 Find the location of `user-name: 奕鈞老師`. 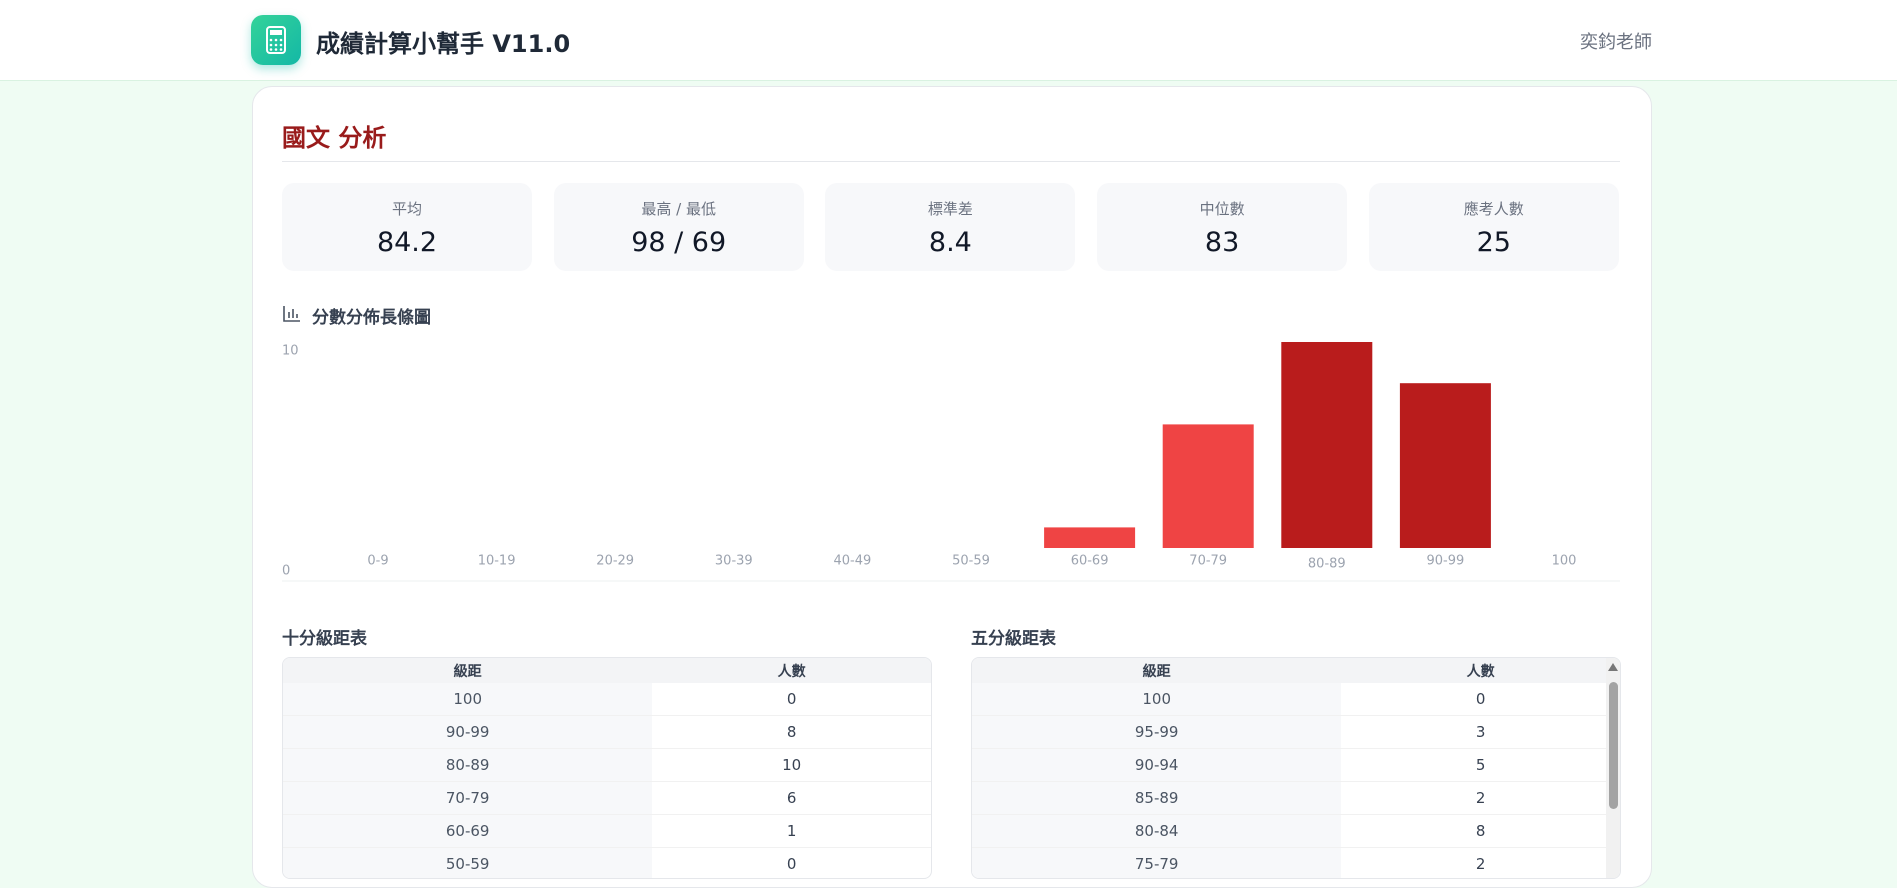

user-name: 奕鈞老師 is located at coordinates (1616, 42).